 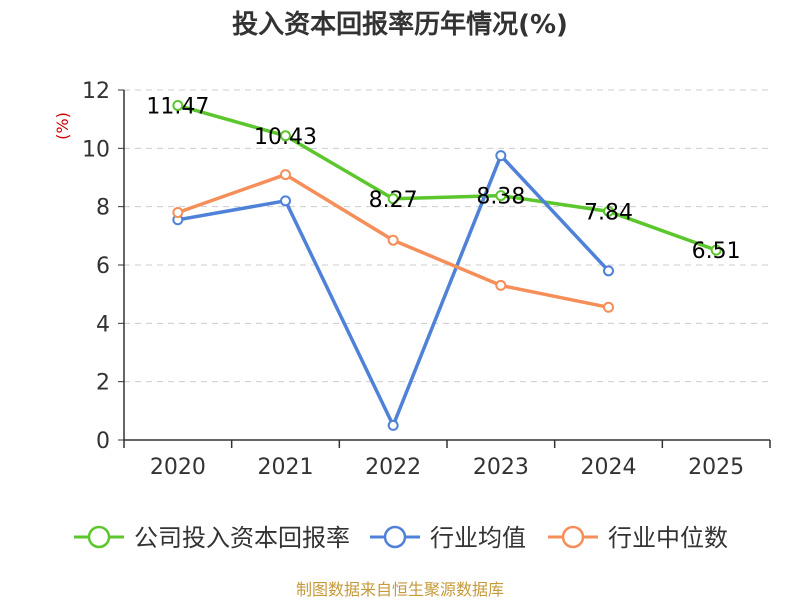 I want to click on legend-label-1: 行业均值, so click(x=478, y=538).